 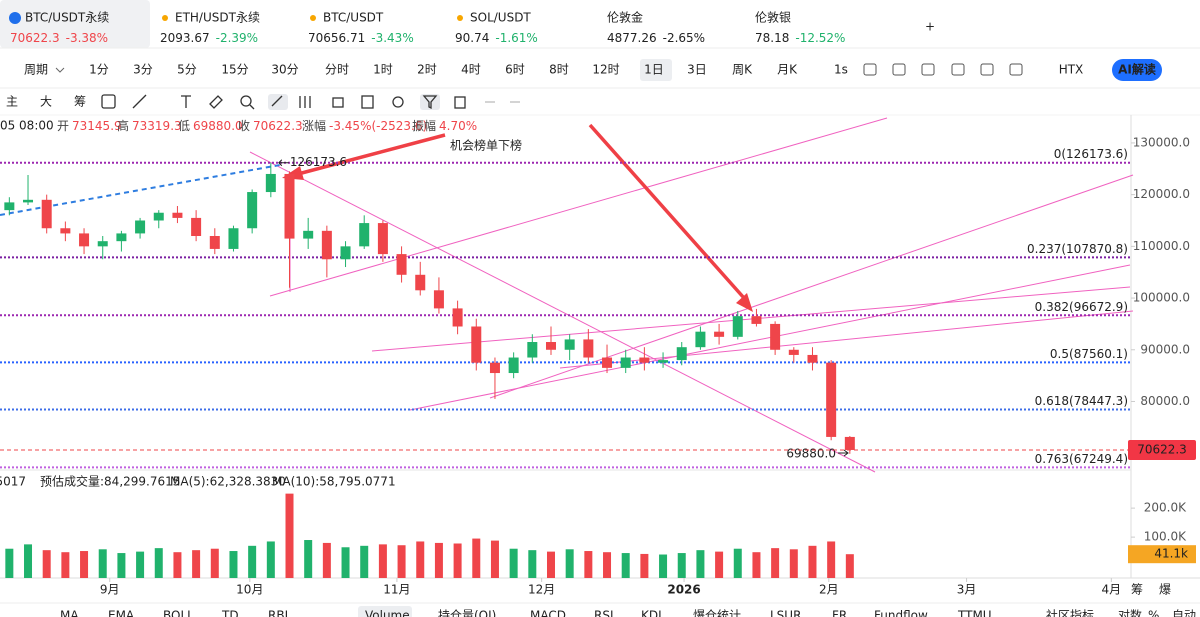 What do you see at coordinates (63, 126) in the screenshot?
I see `ohlc-label: 开` at bounding box center [63, 126].